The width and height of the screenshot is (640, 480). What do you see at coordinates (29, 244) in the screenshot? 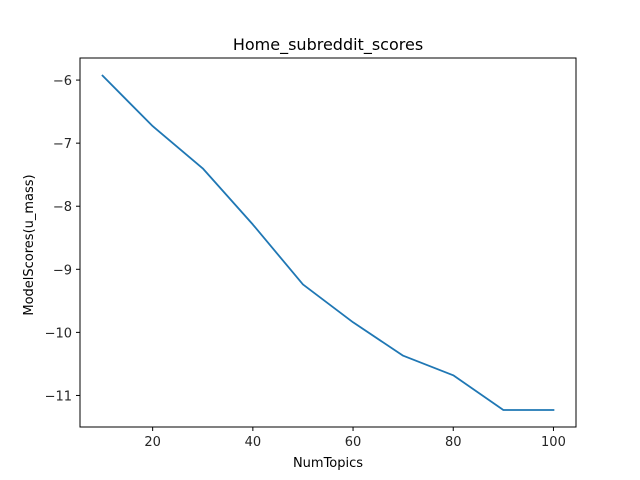
I see `y-axis-label: ModelScores(u_mass)` at bounding box center [29, 244].